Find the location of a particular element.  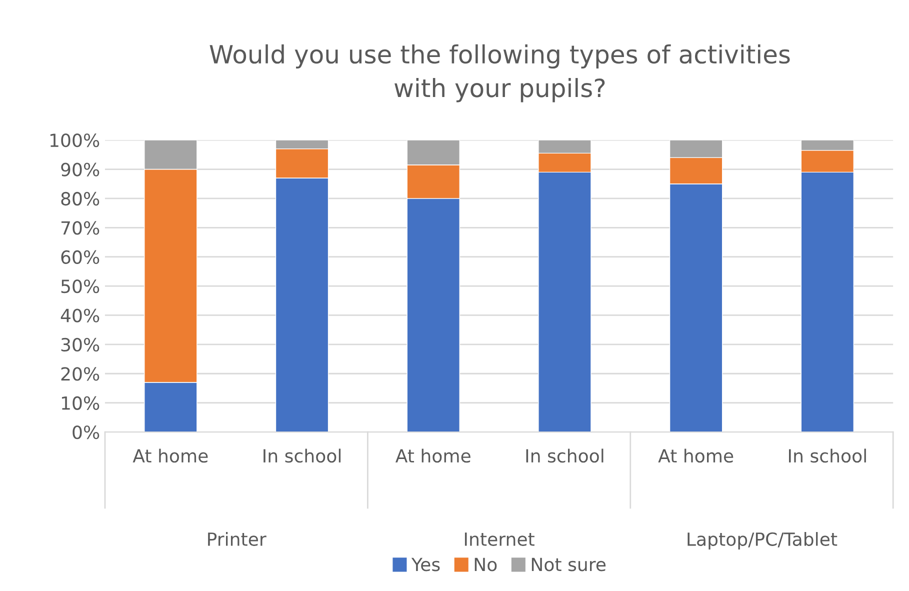

y-tick-label: 90% is located at coordinates (80, 169).